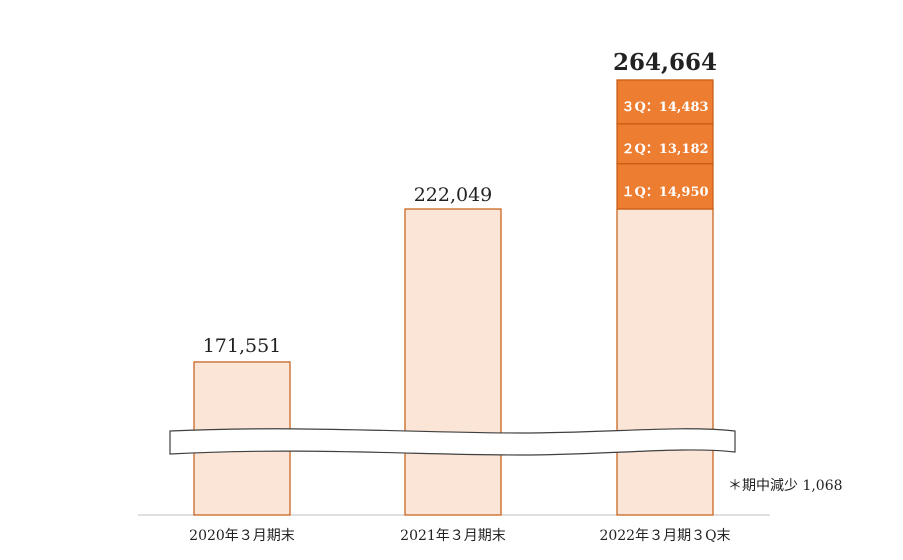 The width and height of the screenshot is (903, 560). I want to click on total-label-2021: 222,049, so click(453, 195).